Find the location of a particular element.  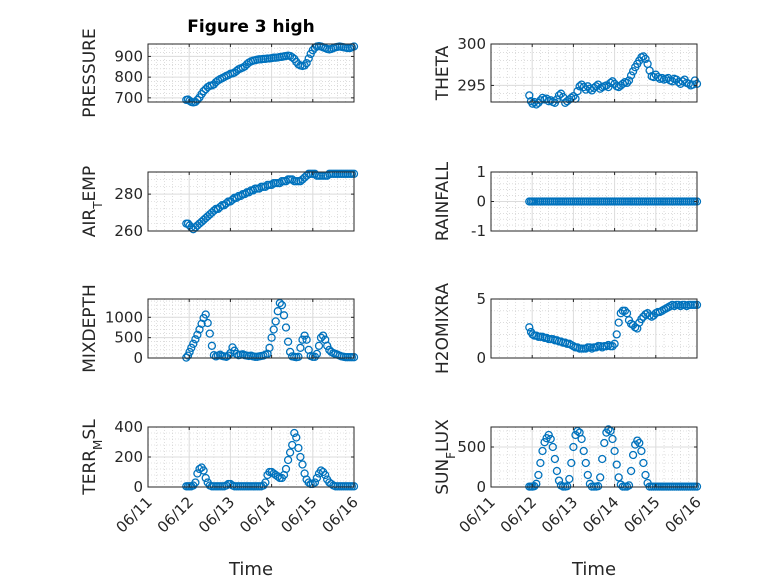

y-tick-label: 200 is located at coordinates (128, 457).